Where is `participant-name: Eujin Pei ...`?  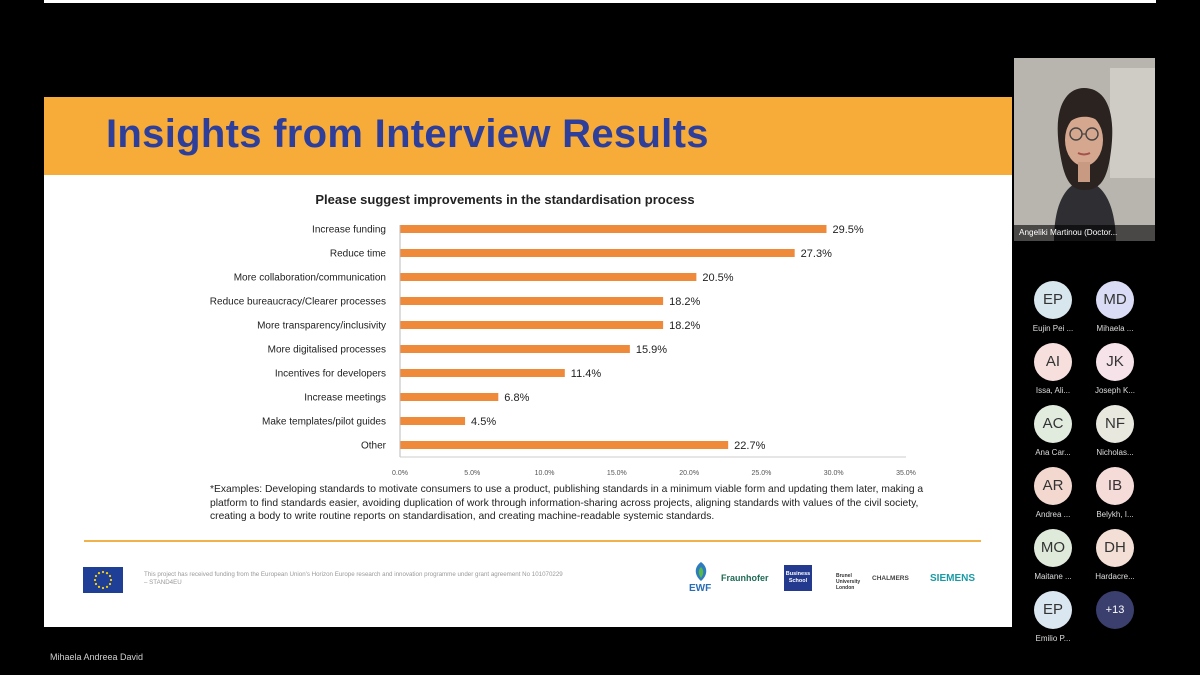
participant-name: Eujin Pei ... is located at coordinates (1053, 328).